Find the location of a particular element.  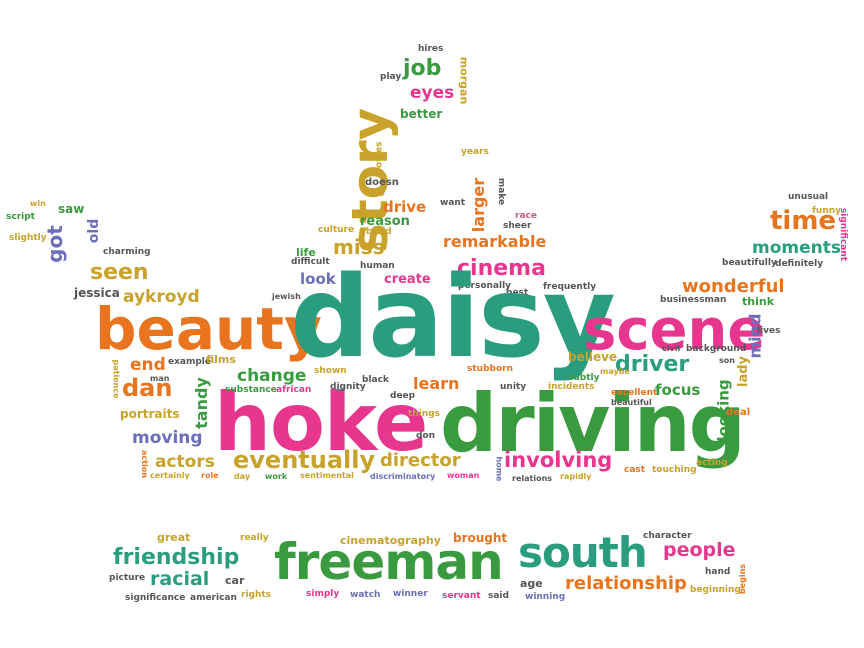

word-deal: deal is located at coordinates (738, 412).